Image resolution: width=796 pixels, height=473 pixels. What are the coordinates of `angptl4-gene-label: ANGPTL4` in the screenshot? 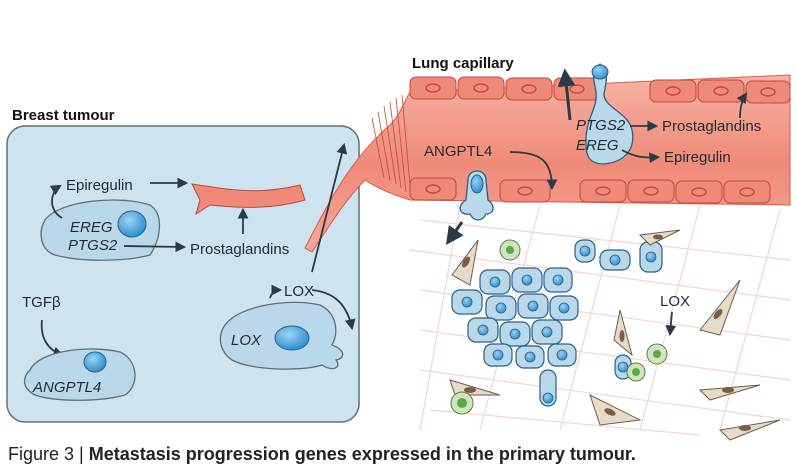 It's located at (66, 387).